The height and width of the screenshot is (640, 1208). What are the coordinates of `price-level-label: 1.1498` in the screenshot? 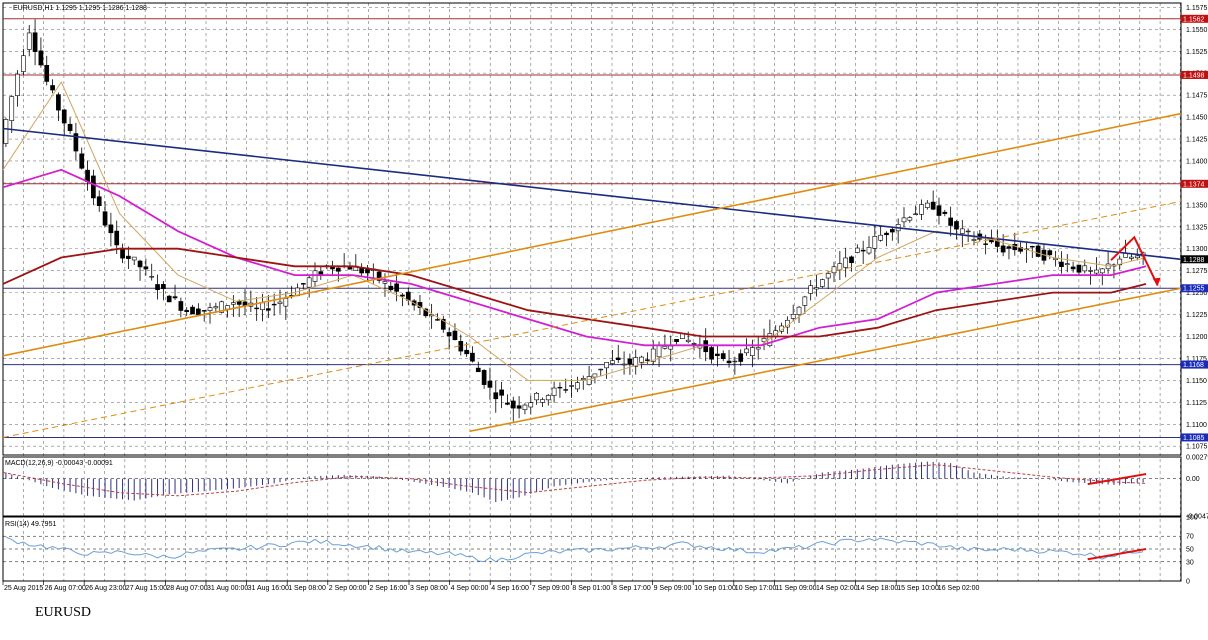 It's located at (1194, 75).